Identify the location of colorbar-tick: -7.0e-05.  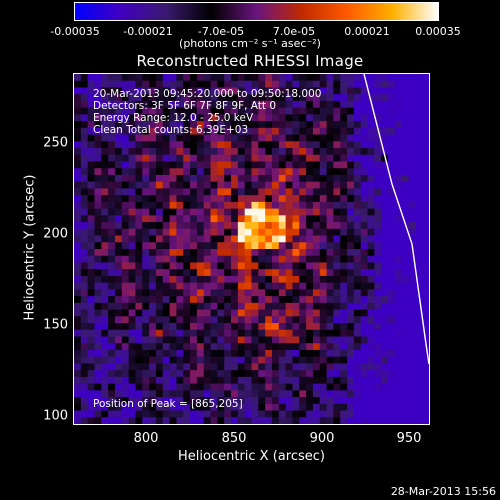
(221, 31).